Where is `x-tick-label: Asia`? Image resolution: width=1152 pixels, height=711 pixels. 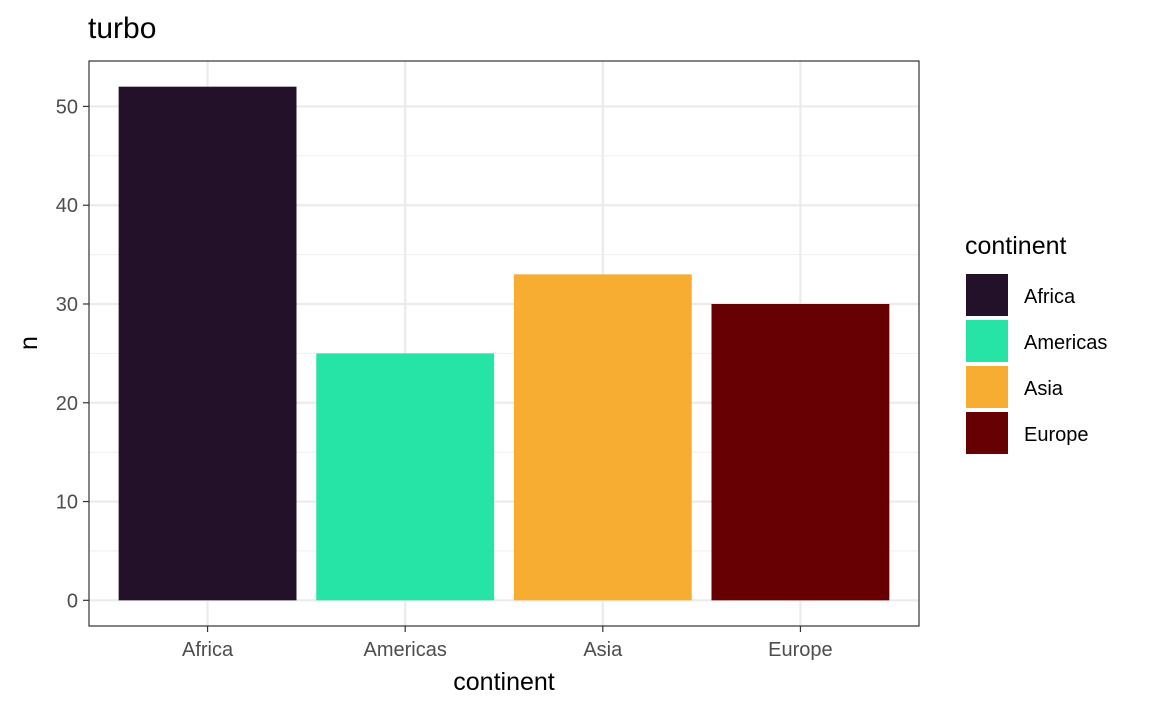 x-tick-label: Asia is located at coordinates (603, 650).